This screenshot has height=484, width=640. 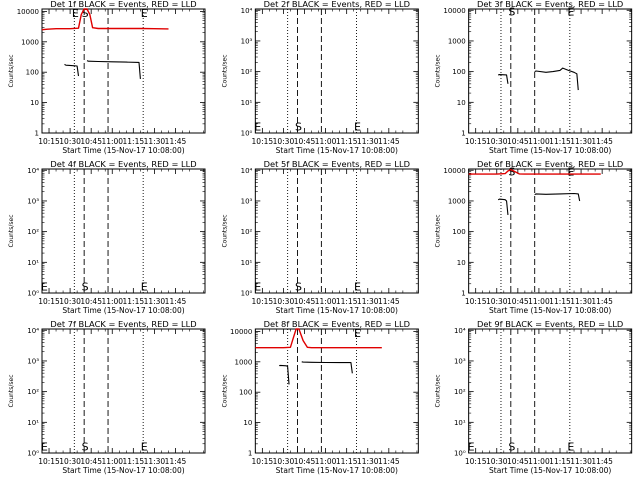 What do you see at coordinates (534, 171) in the screenshot?
I see `lld-series-line` at bounding box center [534, 171].